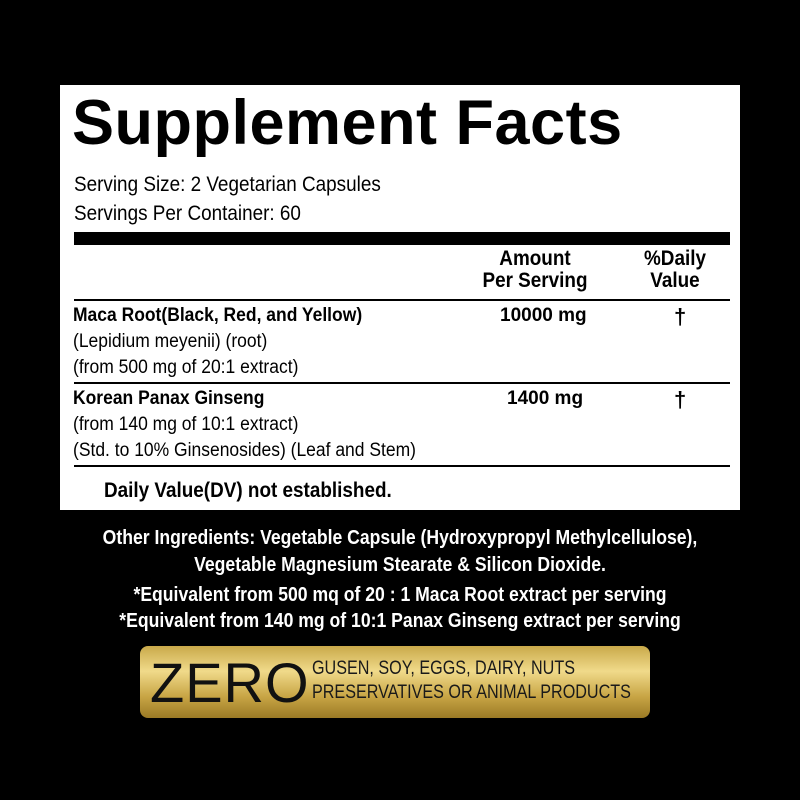 Image resolution: width=800 pixels, height=800 pixels. I want to click on label-title: Supplement Facts, so click(347, 123).